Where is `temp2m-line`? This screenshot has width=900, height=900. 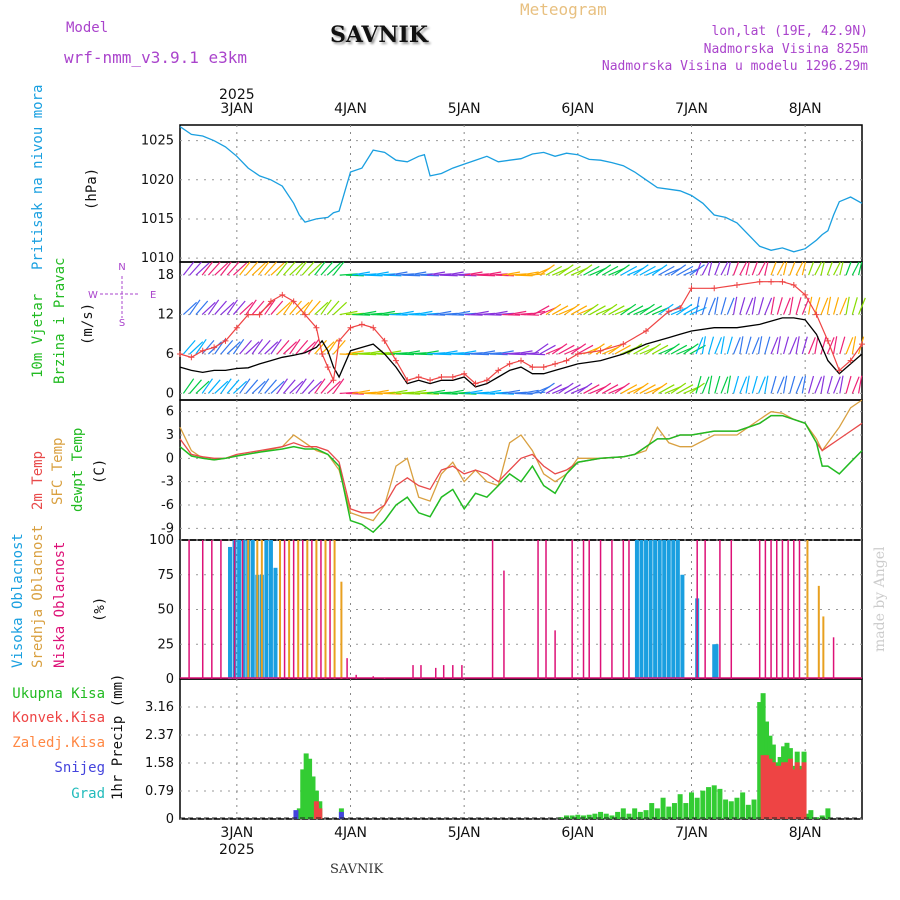
temp2m-line is located at coordinates (521, 464).